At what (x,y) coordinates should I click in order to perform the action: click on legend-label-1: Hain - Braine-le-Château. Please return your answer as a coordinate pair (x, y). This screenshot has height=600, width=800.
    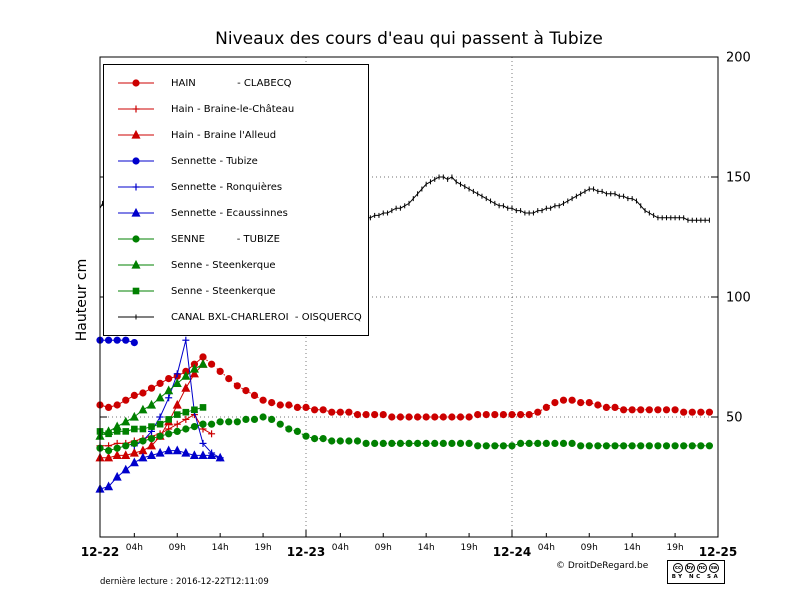
    Looking at the image, I should click on (233, 109).